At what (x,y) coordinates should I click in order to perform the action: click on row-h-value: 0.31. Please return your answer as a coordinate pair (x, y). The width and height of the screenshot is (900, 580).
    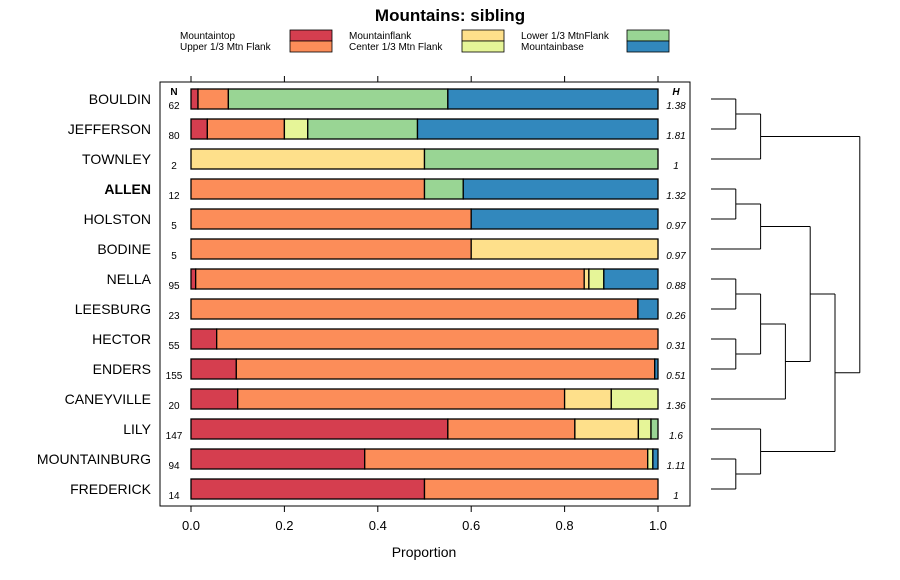
    Looking at the image, I should click on (675, 346).